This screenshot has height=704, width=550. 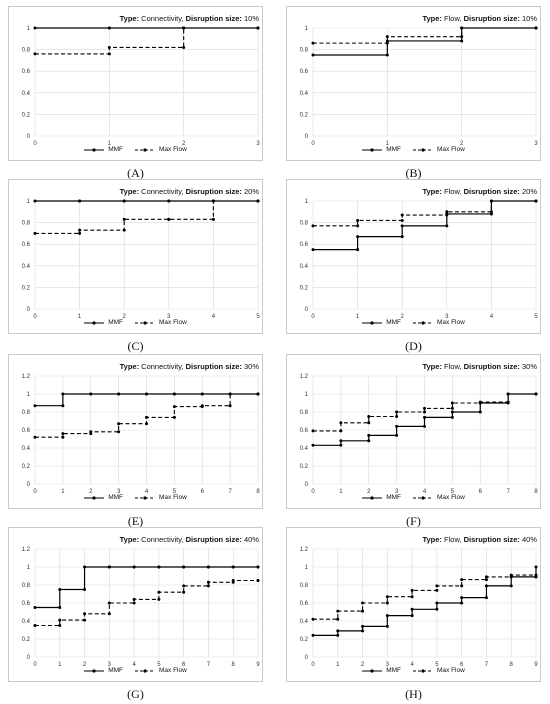 What do you see at coordinates (129, 366) in the screenshot?
I see `chart-title-part: Type:` at bounding box center [129, 366].